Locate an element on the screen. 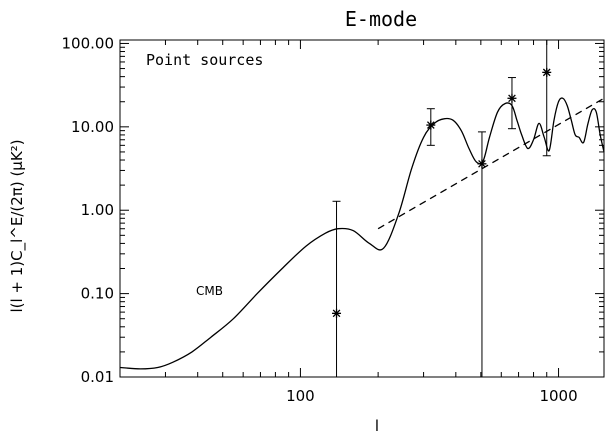  x-tick-label: 1000 is located at coordinates (558, 396).